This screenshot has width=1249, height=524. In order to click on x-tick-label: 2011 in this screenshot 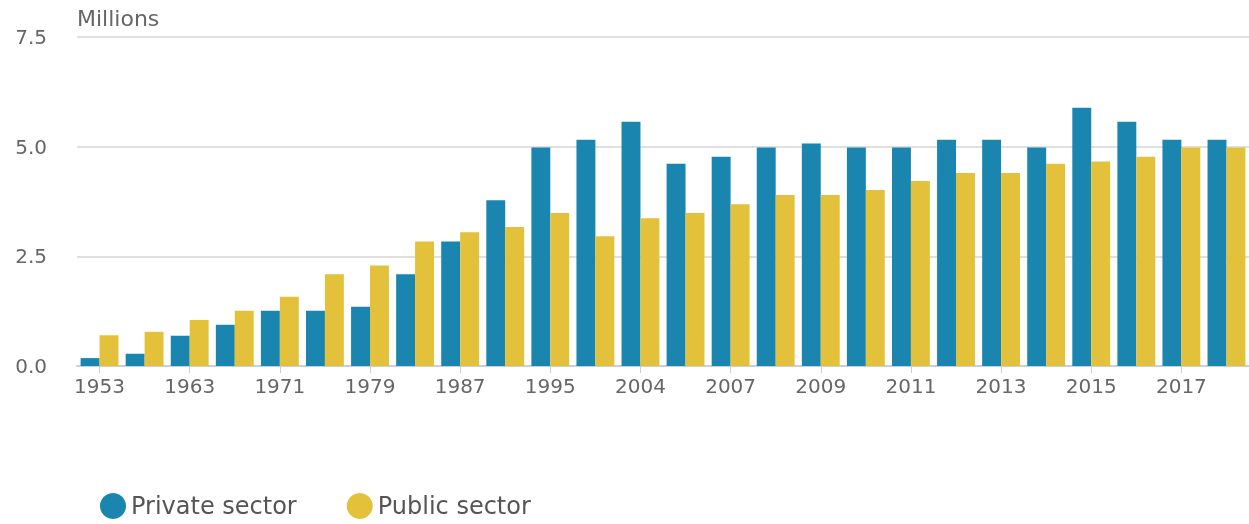, I will do `click(911, 386)`.